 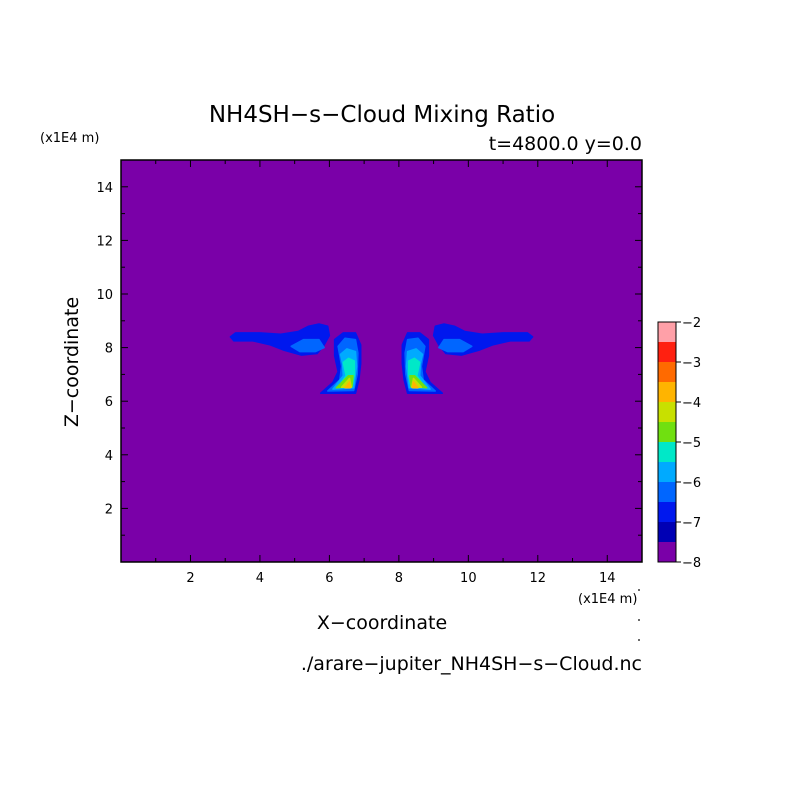 What do you see at coordinates (607, 599) in the screenshot?
I see `x-unit-label: (x1E4 m)` at bounding box center [607, 599].